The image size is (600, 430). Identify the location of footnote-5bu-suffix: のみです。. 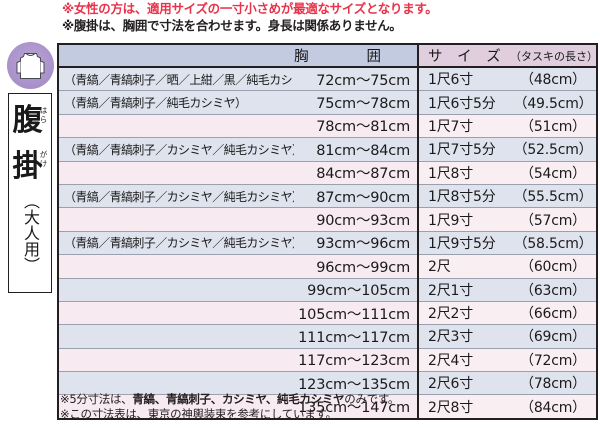
(372, 399).